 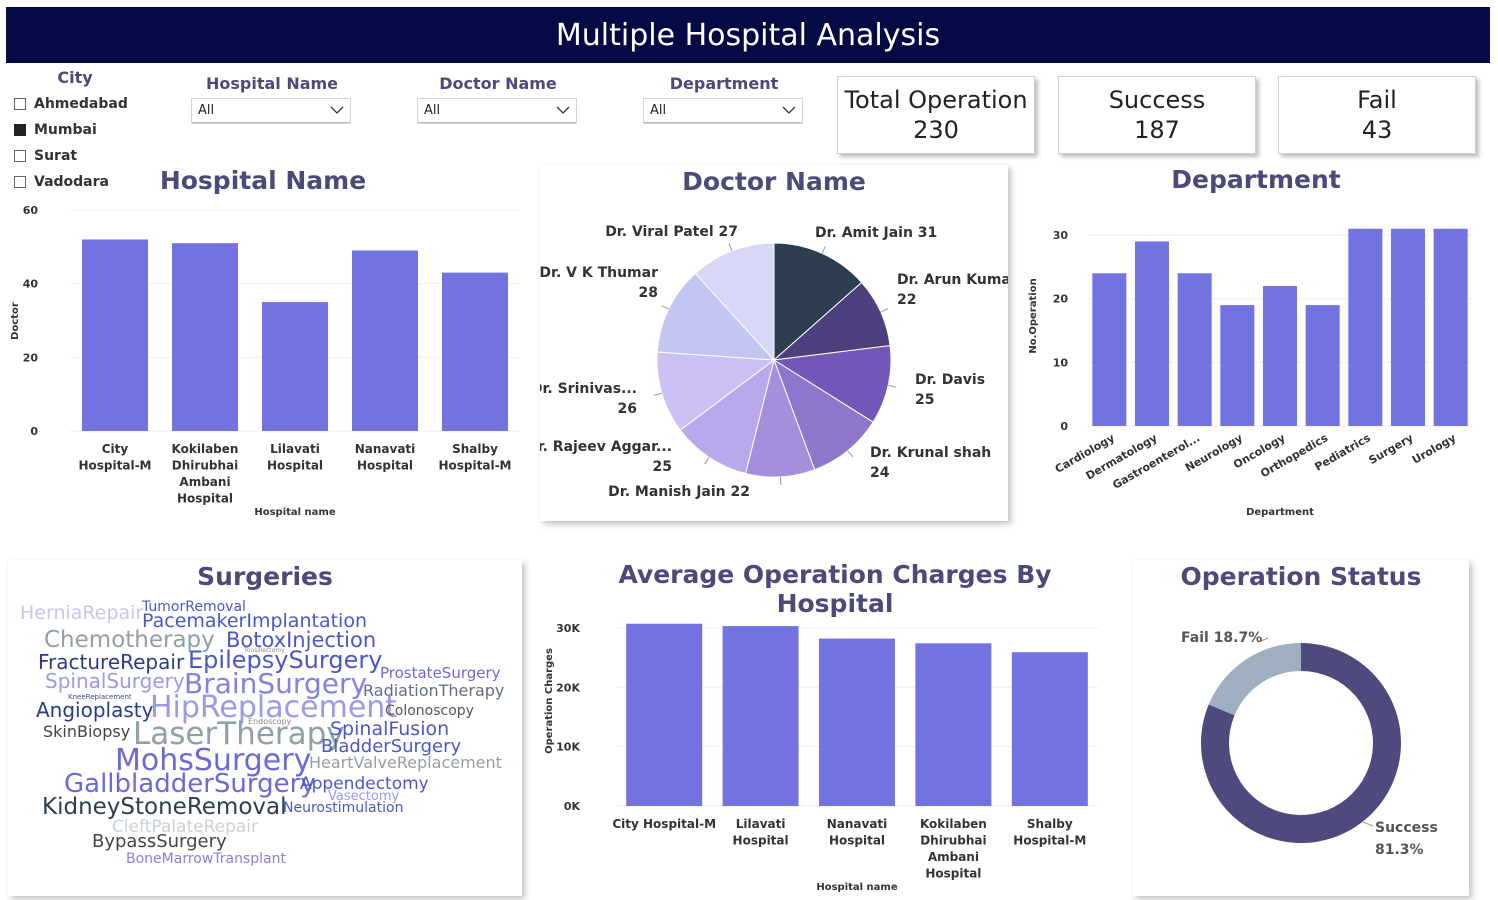 I want to click on wordcloud-word-pacemakerimplantation: PacemakerImplantation, so click(x=254, y=621).